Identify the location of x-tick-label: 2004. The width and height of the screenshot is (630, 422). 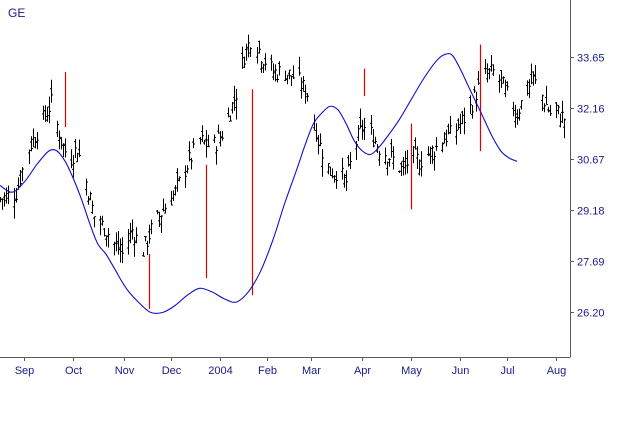
(220, 371).